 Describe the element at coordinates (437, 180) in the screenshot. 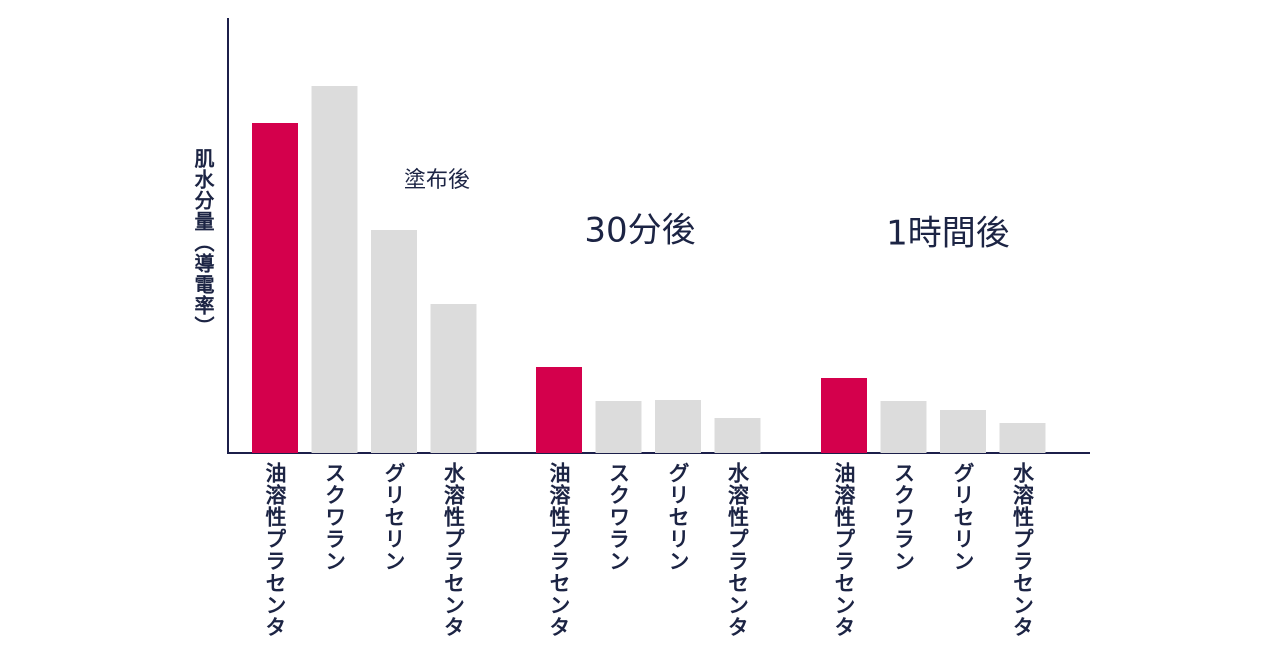

I see `group-title: 塗布後` at that location.